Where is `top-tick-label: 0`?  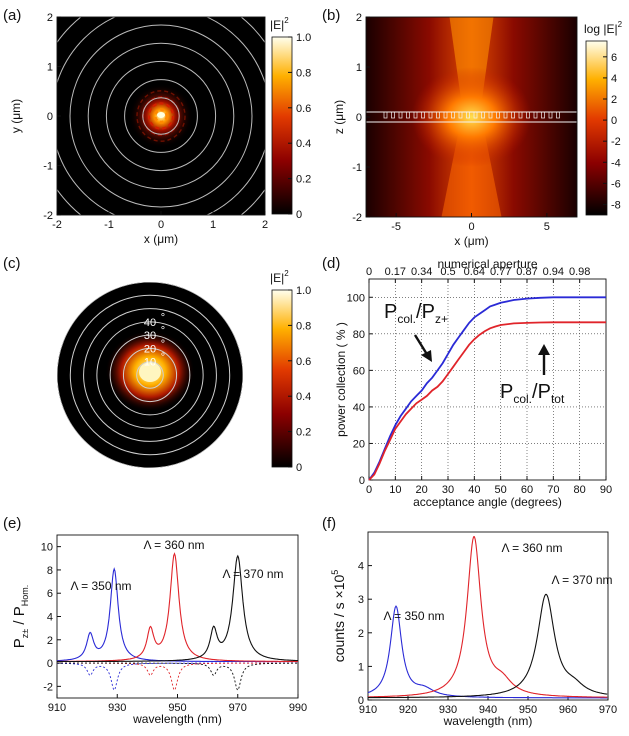 top-tick-label: 0 is located at coordinates (369, 272).